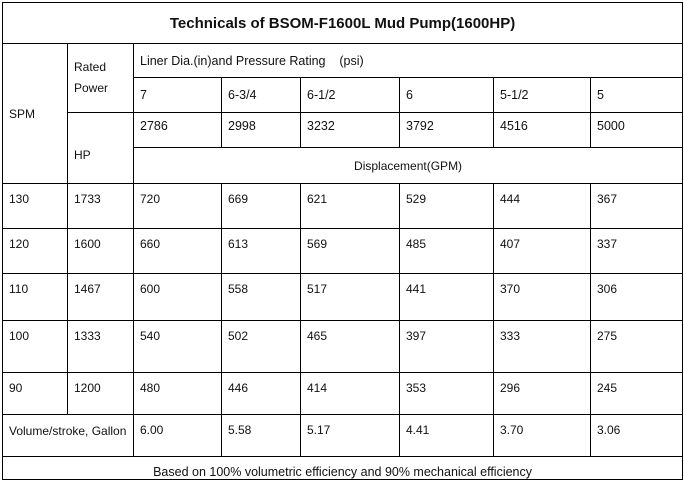 This screenshot has width=684, height=481. What do you see at coordinates (100, 297) in the screenshot?
I see `hp-cell: 1467` at bounding box center [100, 297].